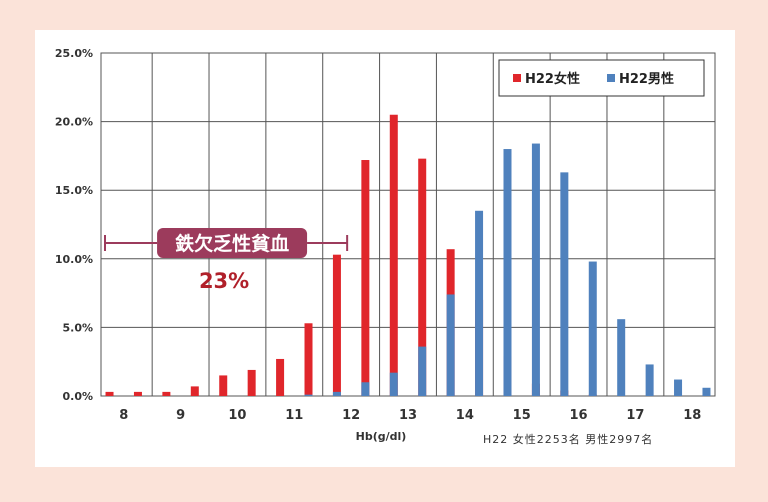 The height and width of the screenshot is (502, 768). What do you see at coordinates (74, 122) in the screenshot?
I see `y-tick-label: 20.0%` at bounding box center [74, 122].